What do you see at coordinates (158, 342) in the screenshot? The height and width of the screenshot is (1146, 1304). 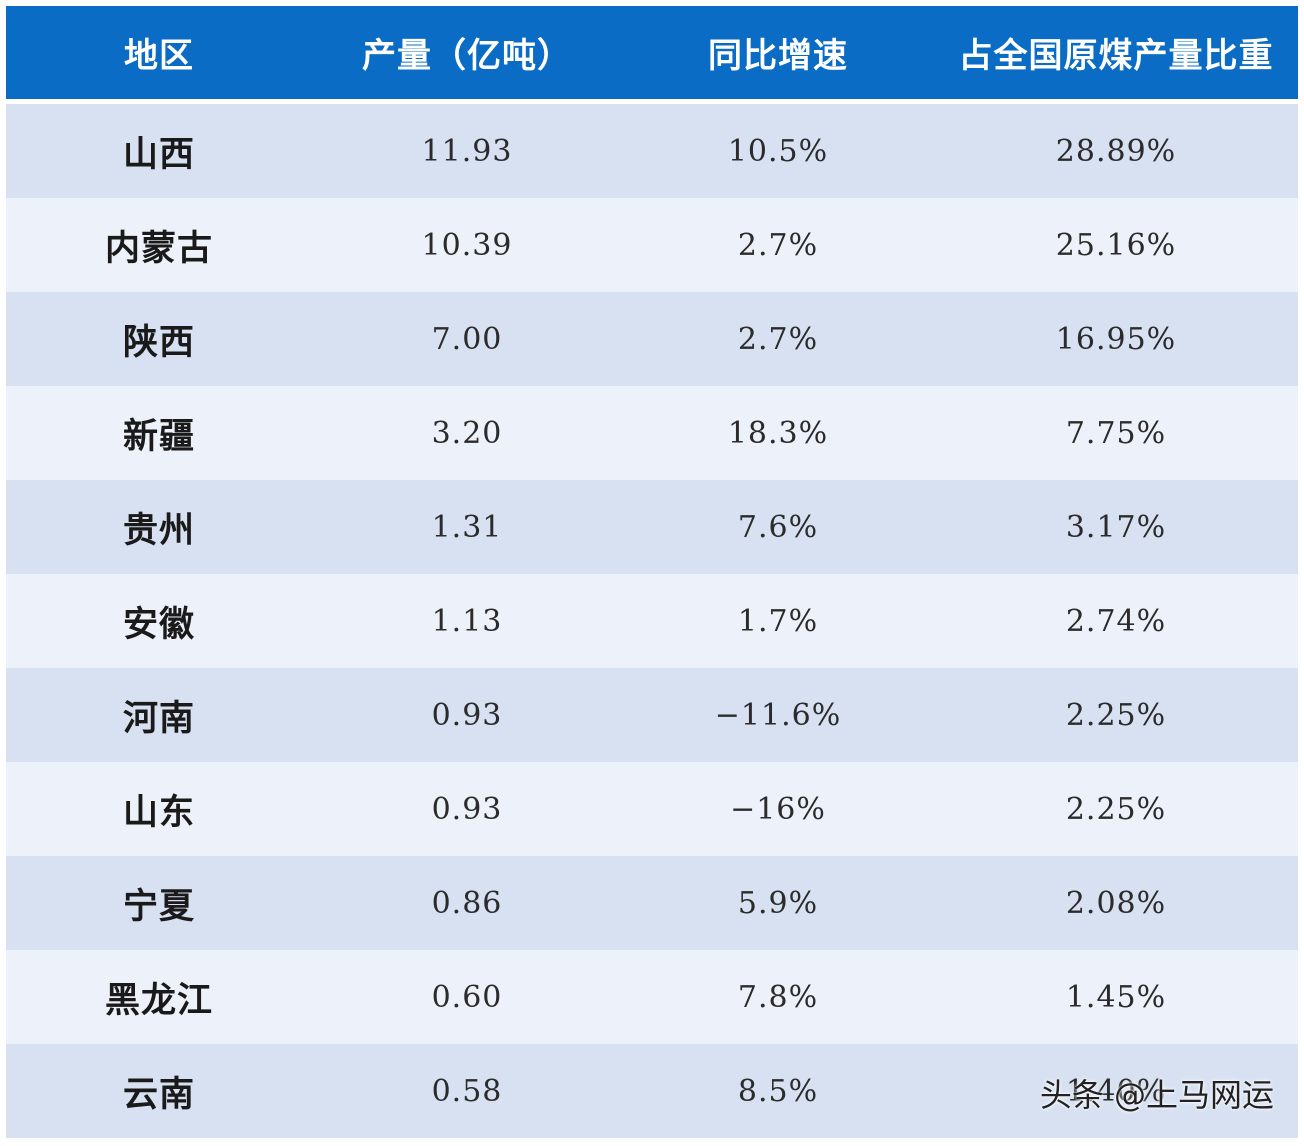 I see `cell-region: 陕西` at bounding box center [158, 342].